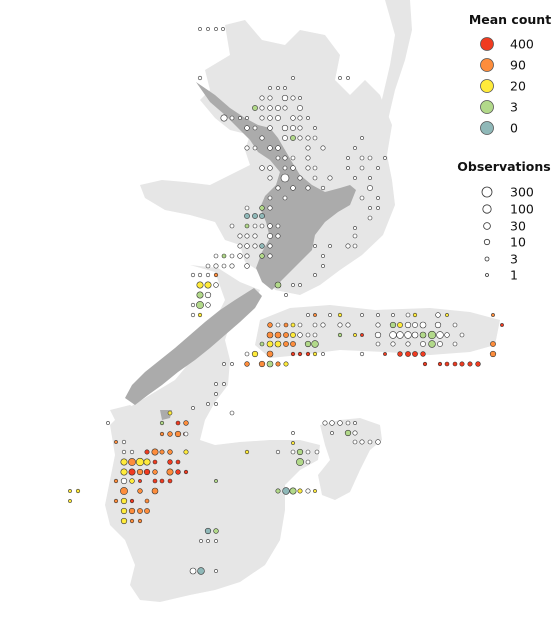 This screenshot has height=640, width=560. I want to click on legend-mean-count-item: 0, so click(499, 128).